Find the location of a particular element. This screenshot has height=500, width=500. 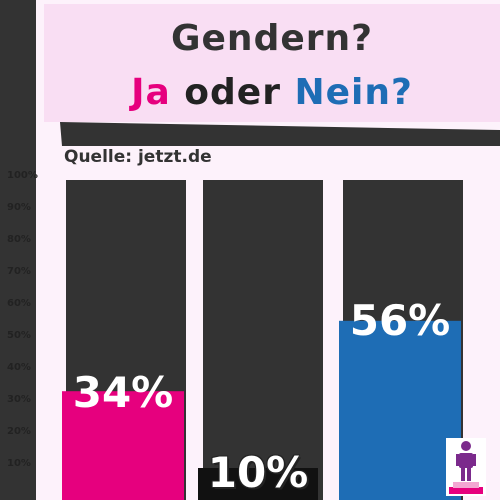

title-underline-bar is located at coordinates (280, 134).